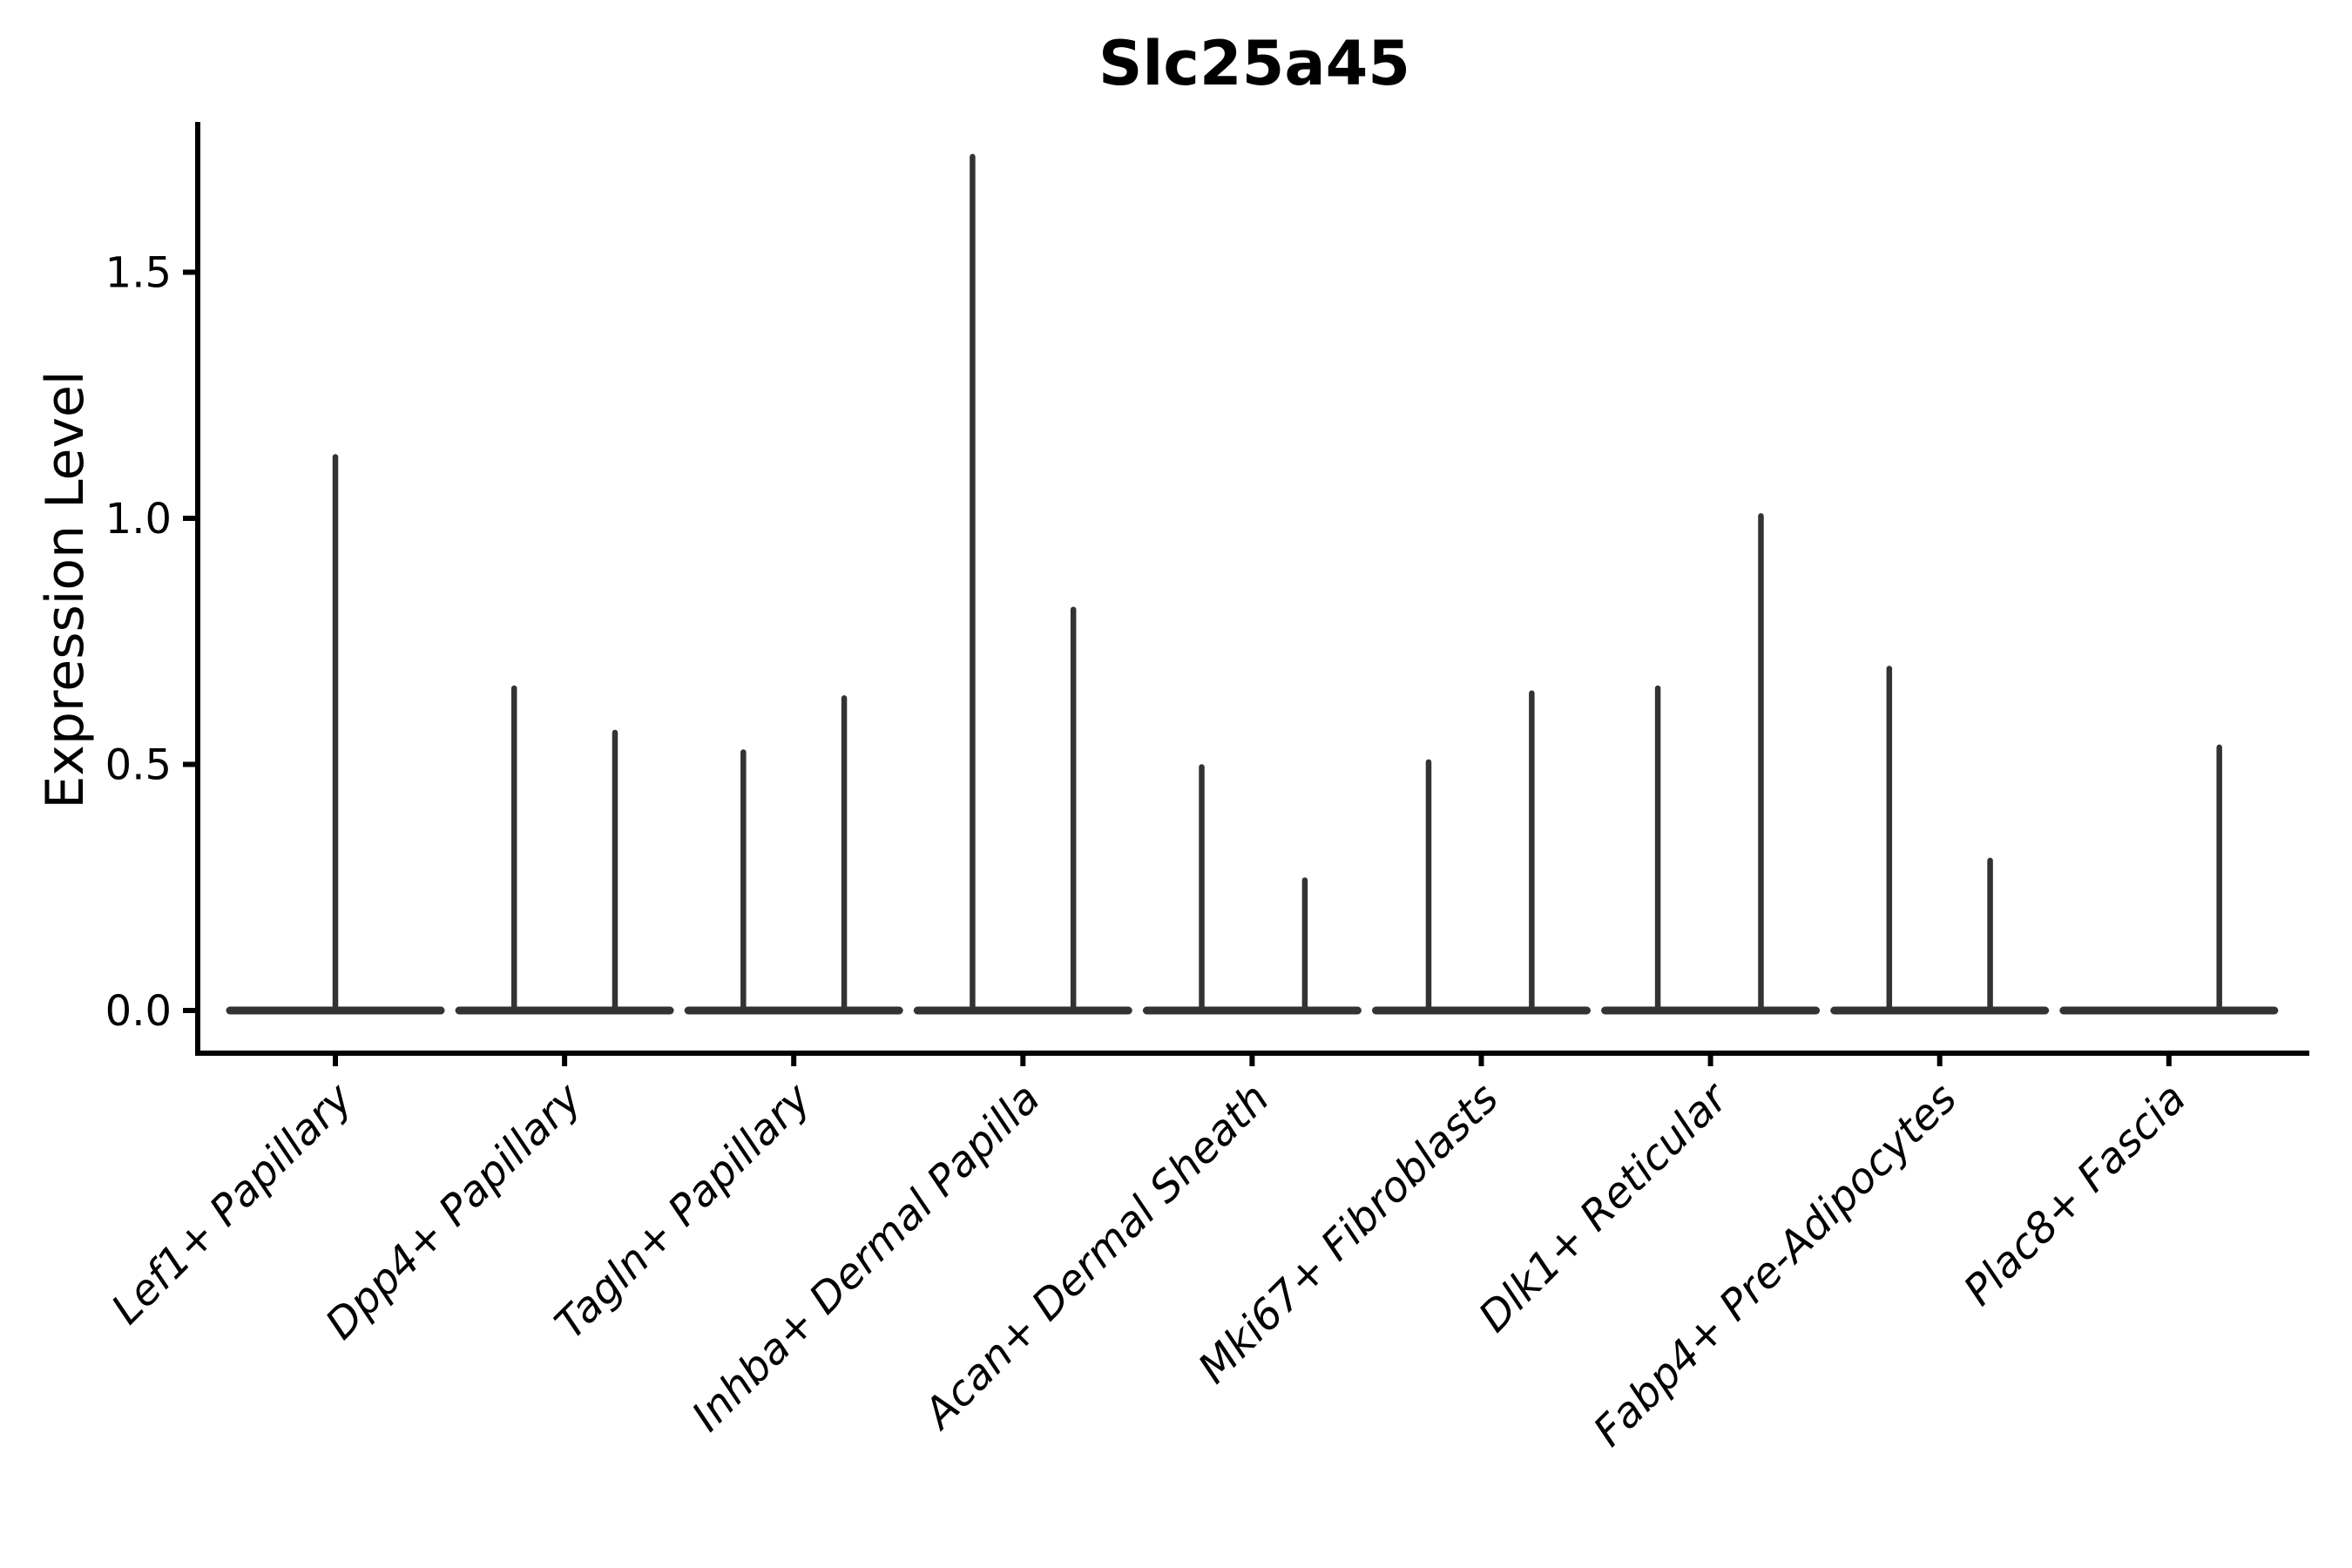 Image resolution: width=2352 pixels, height=1568 pixels. I want to click on y-tick-label-0.0: 0.0, so click(138, 1012).